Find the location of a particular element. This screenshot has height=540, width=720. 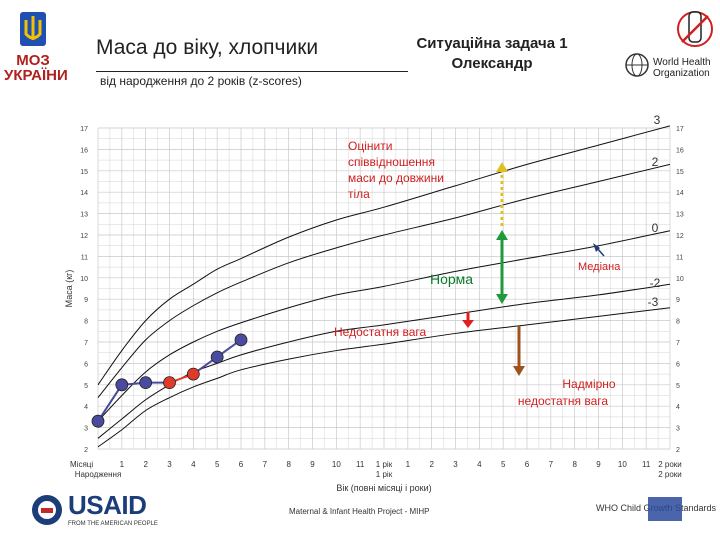

y-tick-label-right: 7 is located at coordinates (678, 343).